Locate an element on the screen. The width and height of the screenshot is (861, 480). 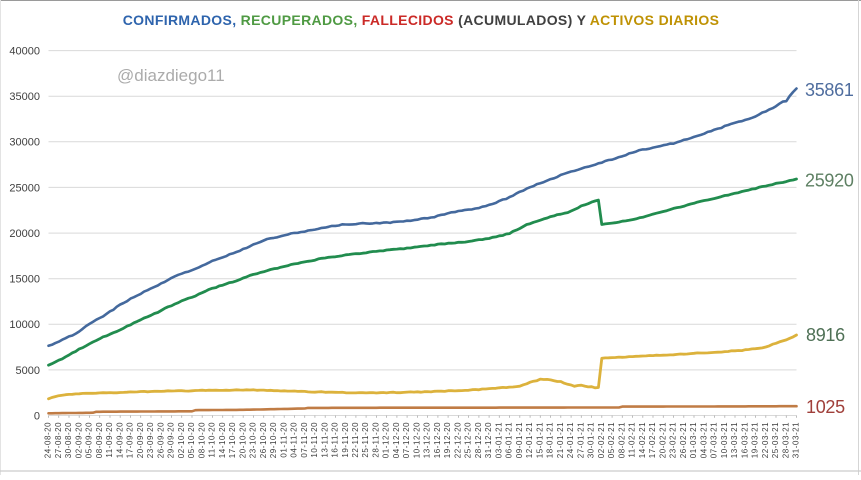
svg-text: 11-10-20 is located at coordinates (212, 440).